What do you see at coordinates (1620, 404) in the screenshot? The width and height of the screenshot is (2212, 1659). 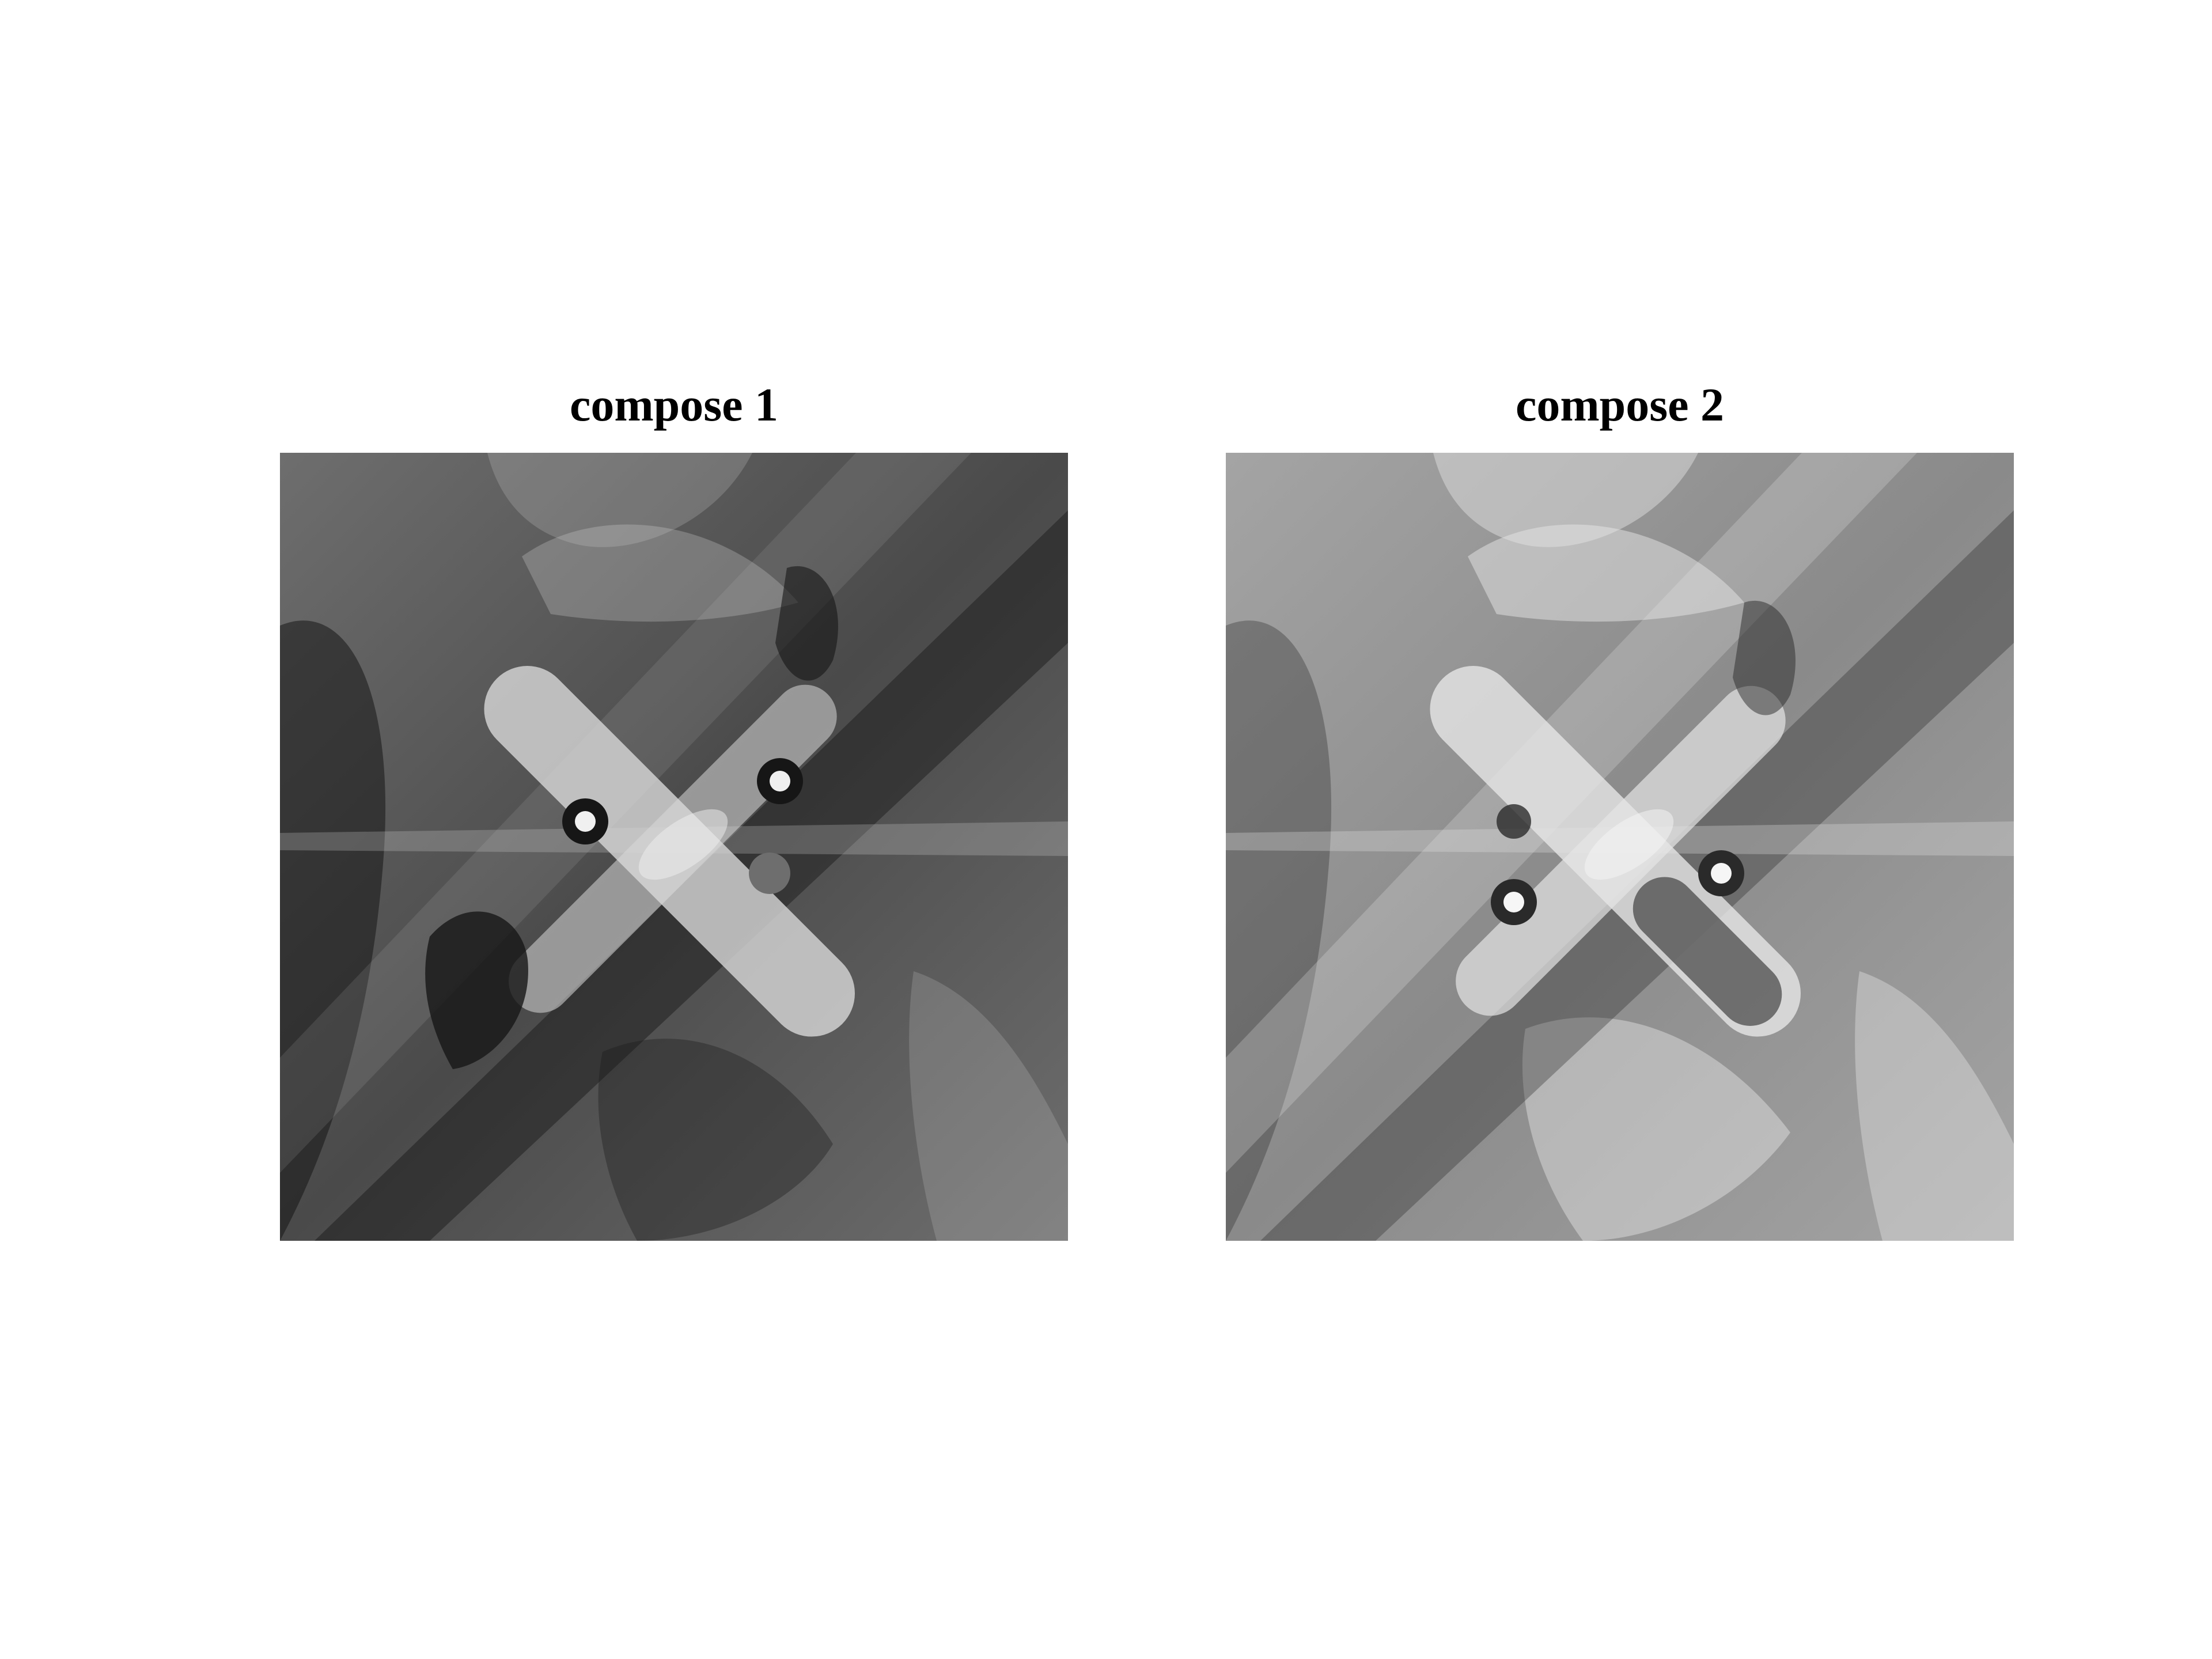 I see `panel-title-compose-2: compose 2` at bounding box center [1620, 404].